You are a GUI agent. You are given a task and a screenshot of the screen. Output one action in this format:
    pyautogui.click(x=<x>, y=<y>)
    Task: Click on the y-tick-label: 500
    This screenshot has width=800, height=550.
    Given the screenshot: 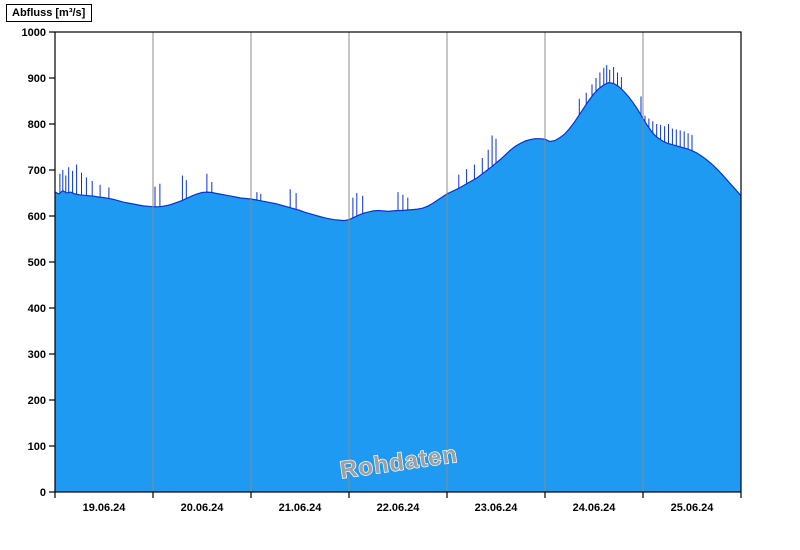 What is the action you would take?
    pyautogui.click(x=37, y=263)
    